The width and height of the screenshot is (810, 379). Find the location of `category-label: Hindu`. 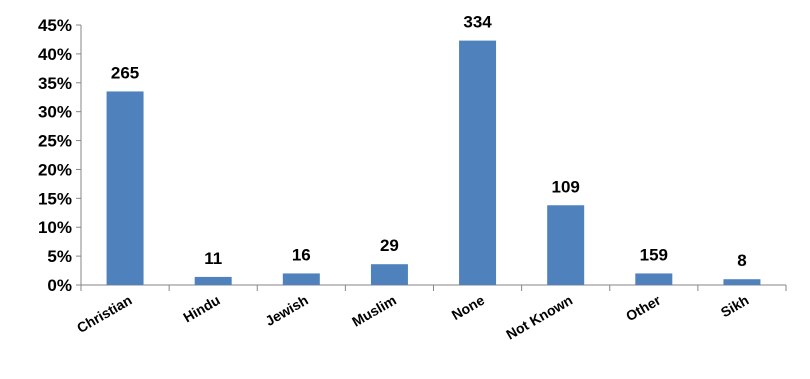

category-label: Hindu is located at coordinates (201, 309).